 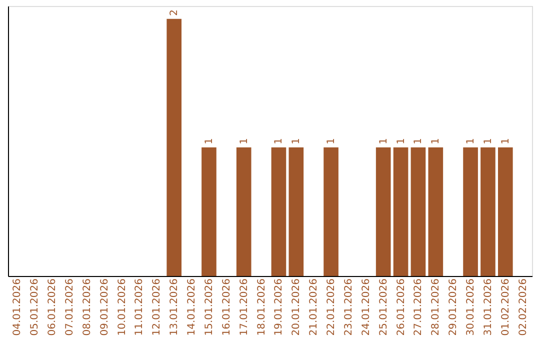 I want to click on x-tick-label: 28.01.2026, so click(x=436, y=307).